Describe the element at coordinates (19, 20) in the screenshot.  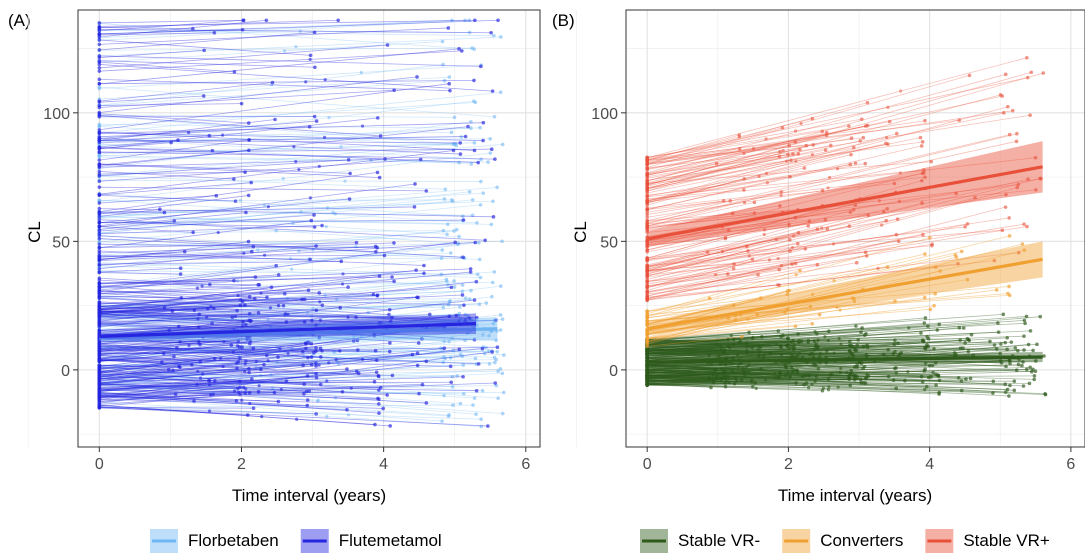
I see `panel-a-label: (A)` at that location.